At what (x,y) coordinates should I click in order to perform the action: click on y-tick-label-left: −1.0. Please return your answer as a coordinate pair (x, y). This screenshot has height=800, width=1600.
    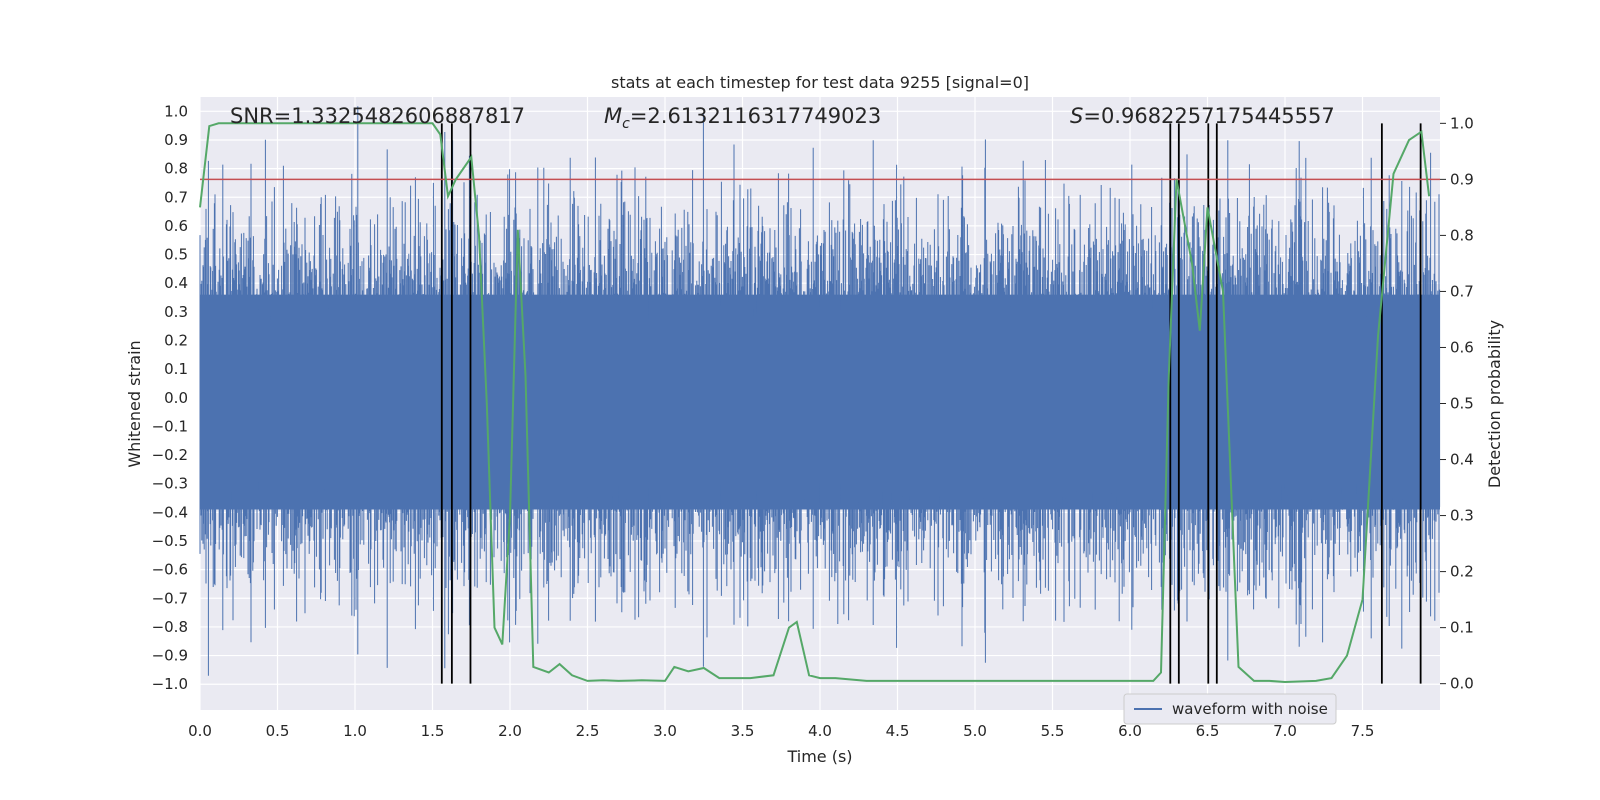
    Looking at the image, I should click on (170, 684).